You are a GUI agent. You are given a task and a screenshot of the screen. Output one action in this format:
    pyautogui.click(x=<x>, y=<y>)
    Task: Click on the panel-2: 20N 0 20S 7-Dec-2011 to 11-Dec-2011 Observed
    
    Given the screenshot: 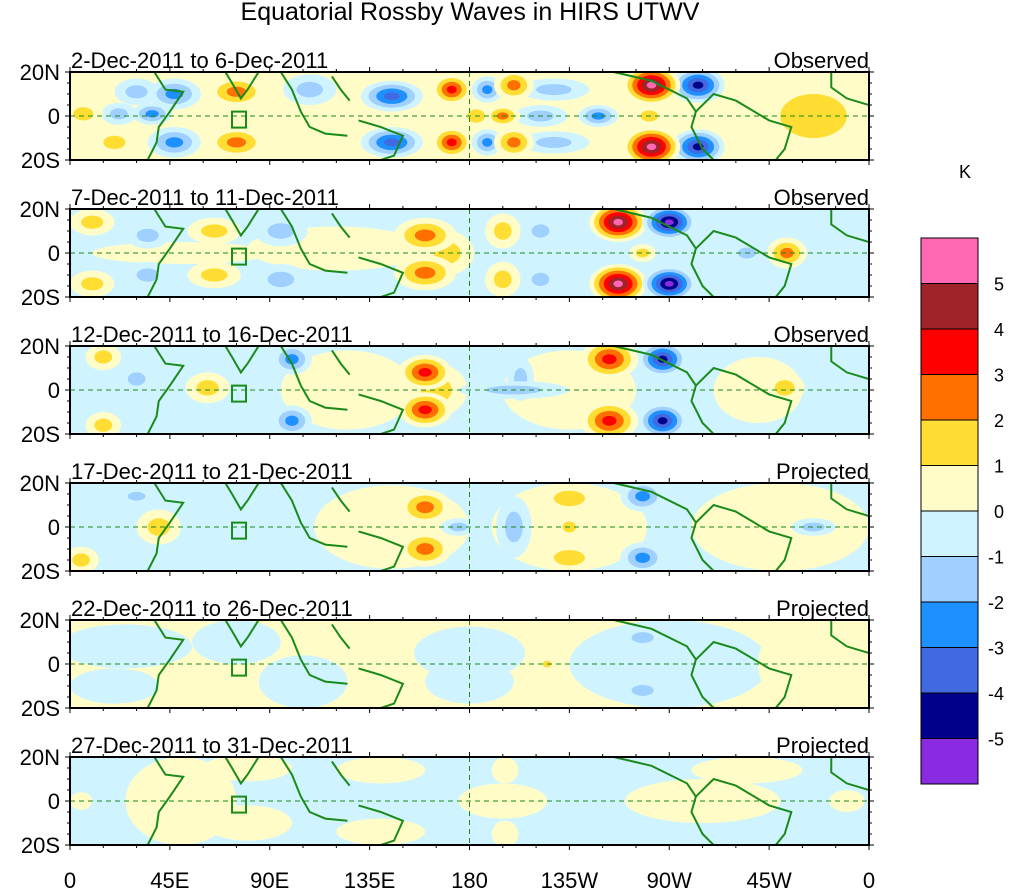 What is the action you would take?
    pyautogui.click(x=447, y=247)
    